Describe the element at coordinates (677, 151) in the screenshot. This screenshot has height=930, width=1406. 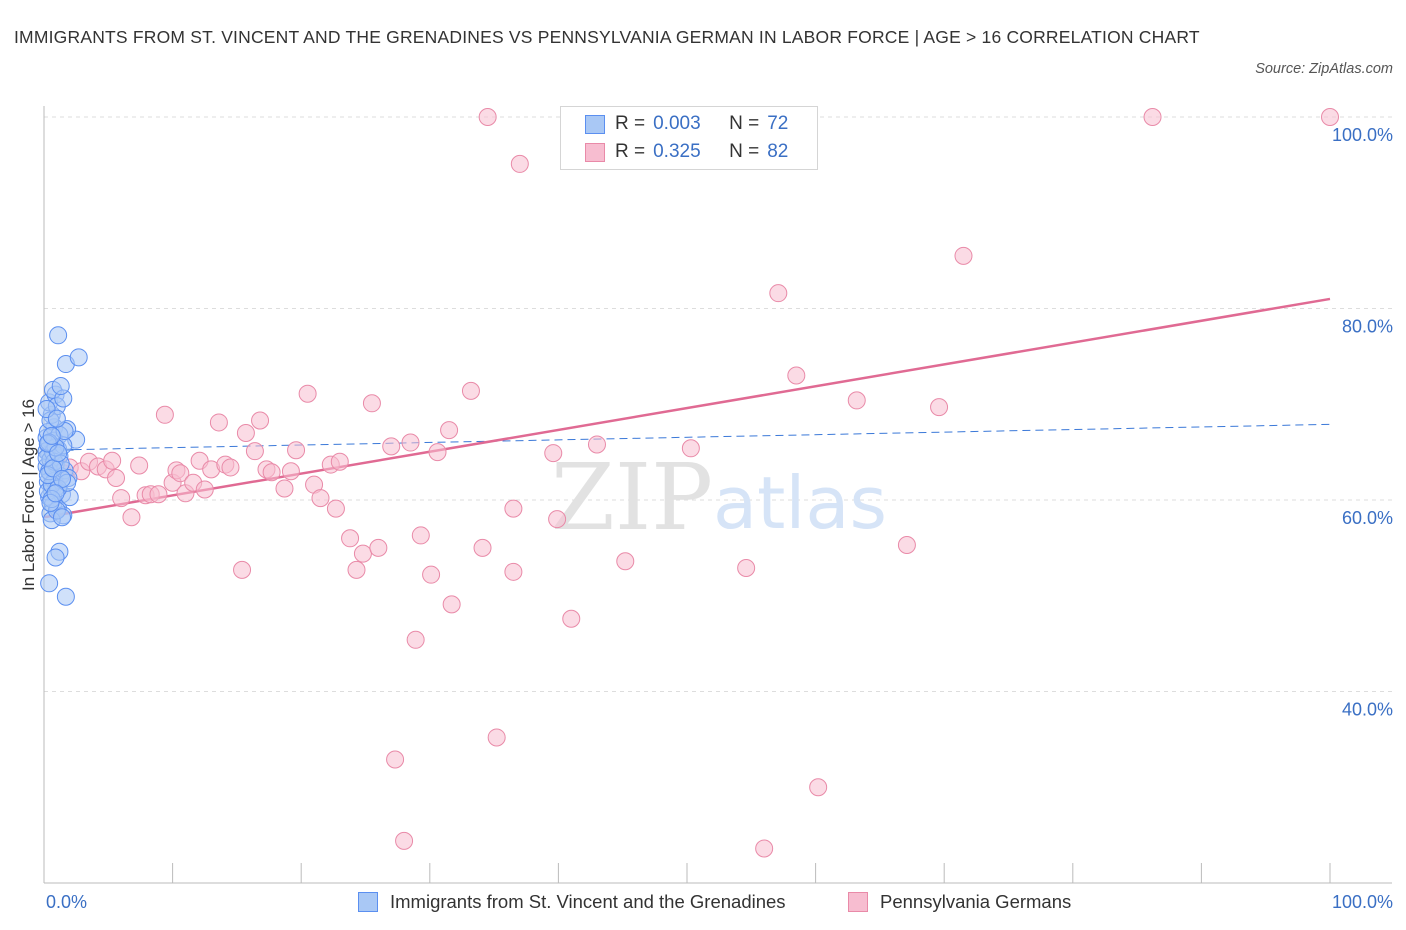
I see `legend-r-value: 0.325` at that location.